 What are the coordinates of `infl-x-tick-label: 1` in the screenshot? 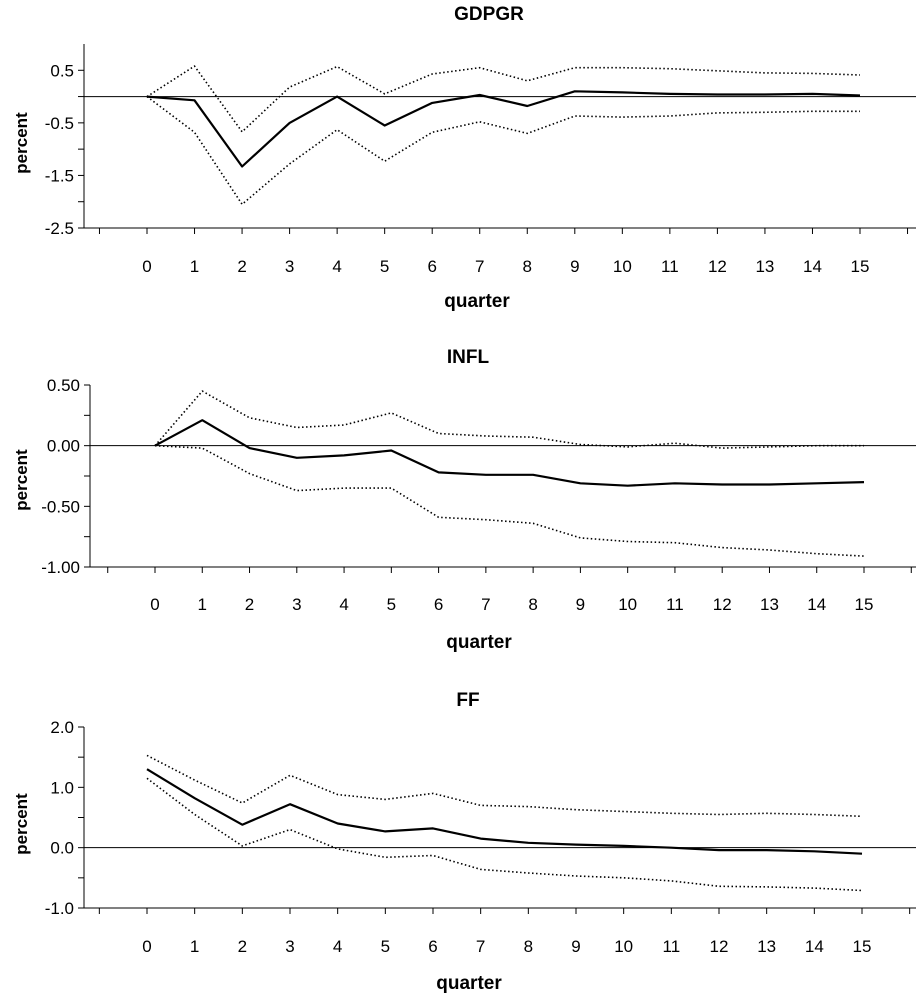 It's located at (202, 604).